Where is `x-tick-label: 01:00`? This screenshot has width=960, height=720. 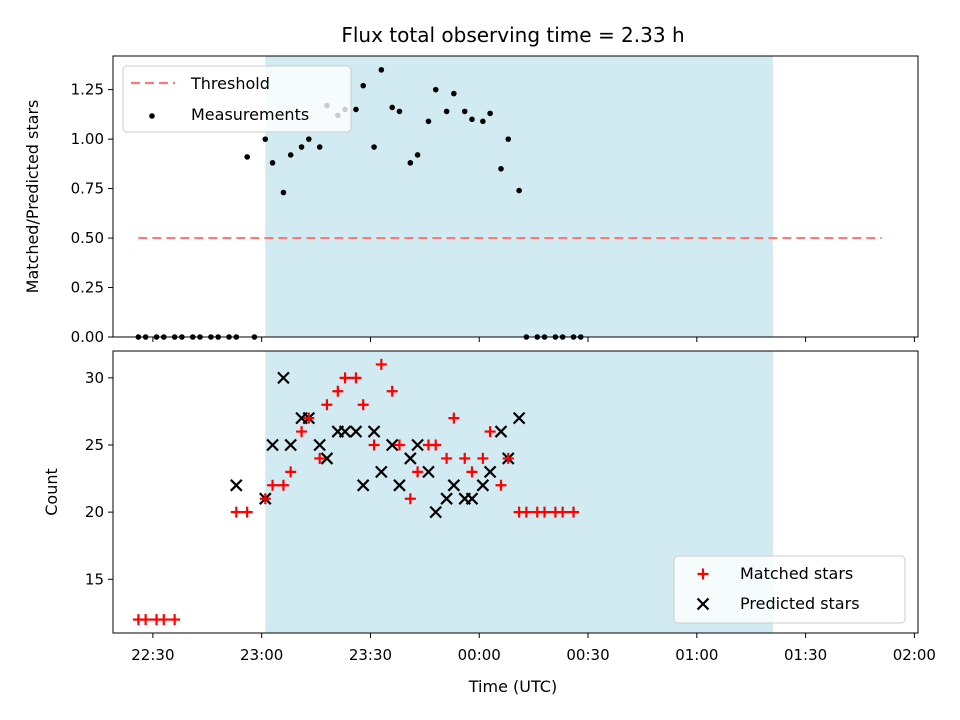
x-tick-label: 01:00 is located at coordinates (696, 655).